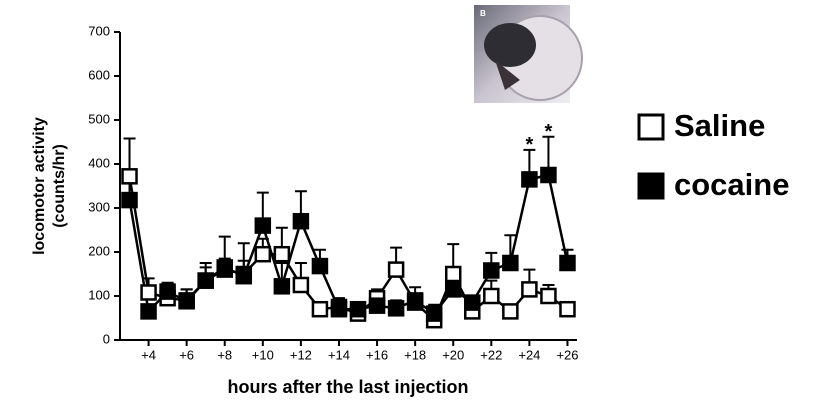 The image size is (829, 402). What do you see at coordinates (99, 74) in the screenshot?
I see `y-tick-label: 600` at bounding box center [99, 74].